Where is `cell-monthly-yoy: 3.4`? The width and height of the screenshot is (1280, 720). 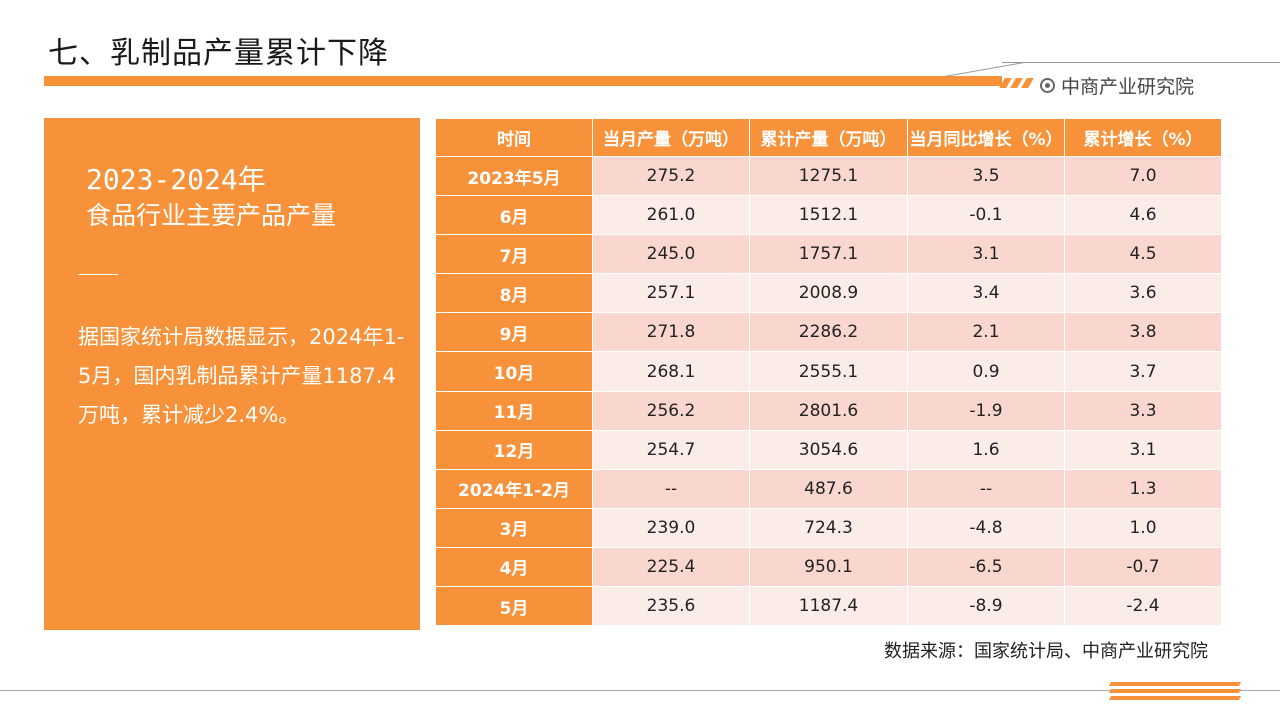
cell-monthly-yoy: 3.4 is located at coordinates (986, 293).